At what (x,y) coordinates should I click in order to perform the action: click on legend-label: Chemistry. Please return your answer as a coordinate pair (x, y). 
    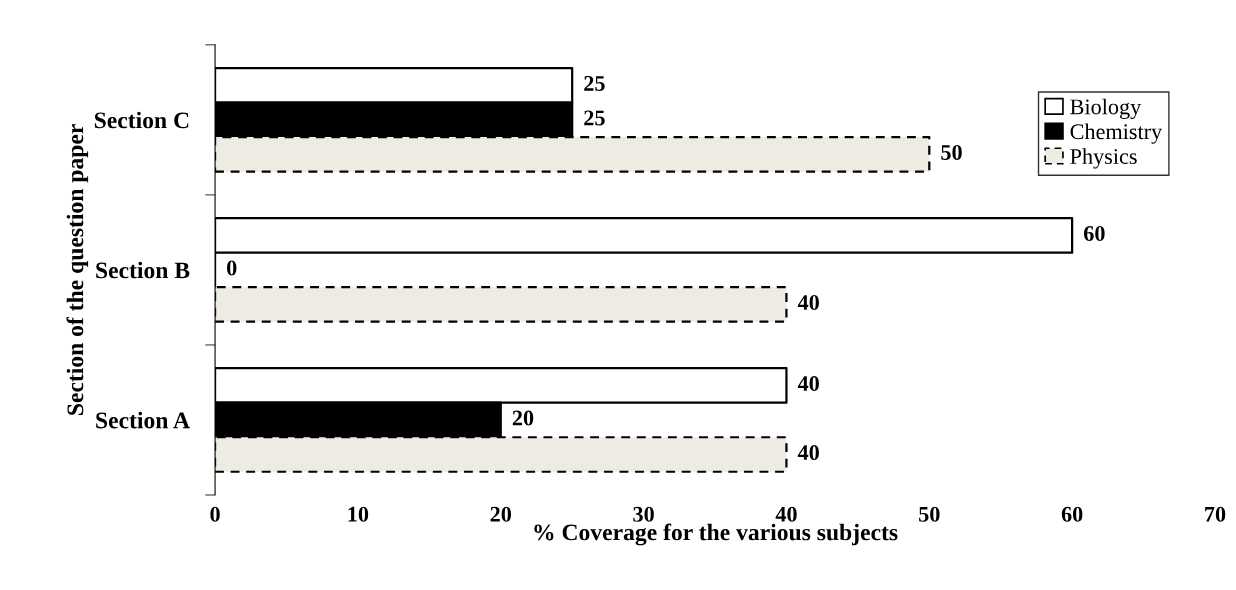
    Looking at the image, I should click on (1116, 133).